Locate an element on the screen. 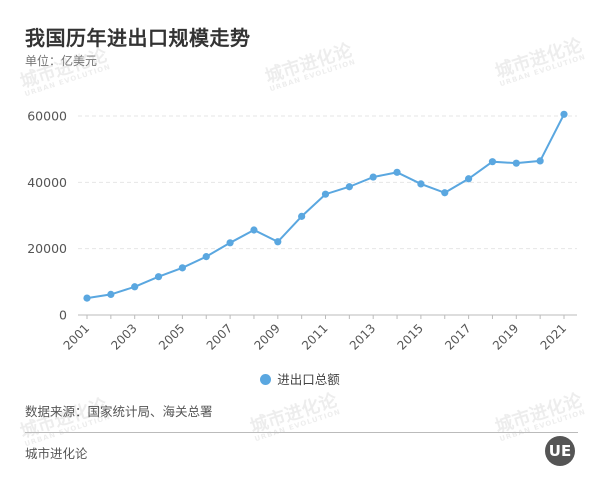 The height and width of the screenshot is (480, 600). x-tick-label: 2017 is located at coordinates (457, 336).